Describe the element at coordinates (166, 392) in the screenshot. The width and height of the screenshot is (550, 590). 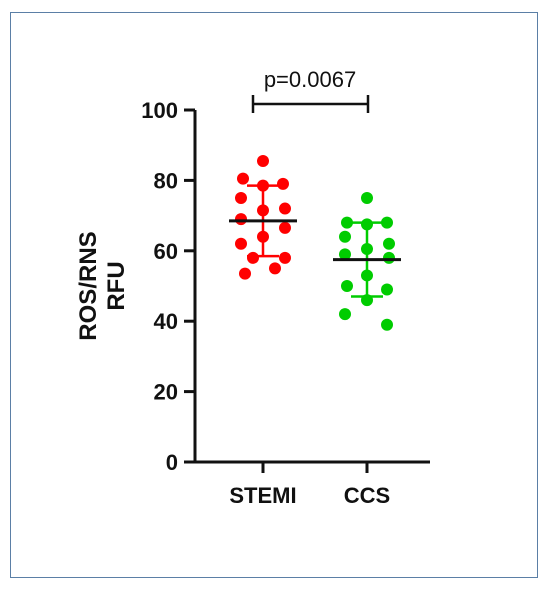
I see `y-tick-label: 20` at that location.